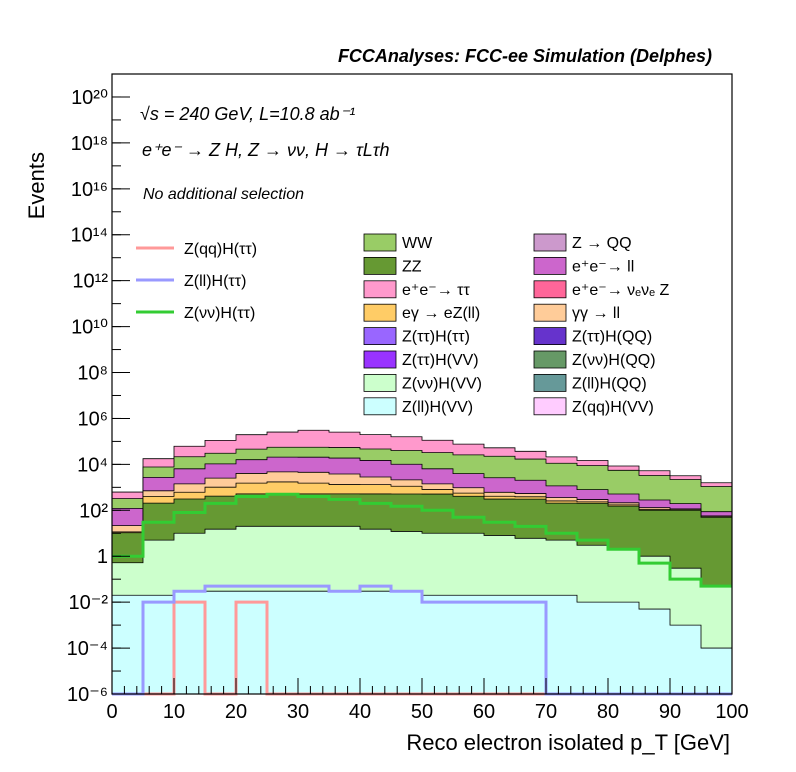 The image size is (796, 772). I want to click on legend-label: Z(νν)H(QQ), so click(614, 360).